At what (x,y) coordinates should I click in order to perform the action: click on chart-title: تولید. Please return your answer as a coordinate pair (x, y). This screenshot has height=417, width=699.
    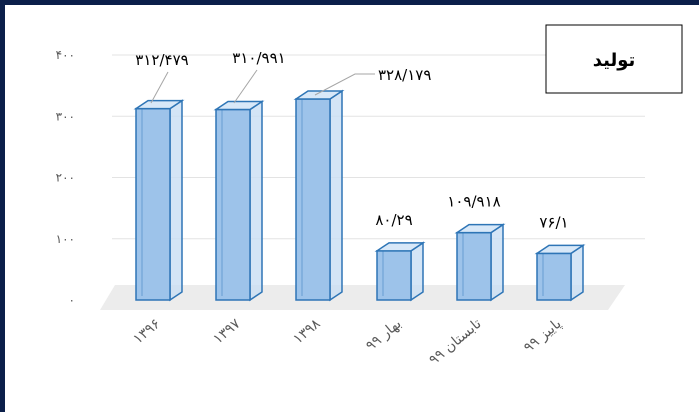
    Looking at the image, I should click on (614, 60).